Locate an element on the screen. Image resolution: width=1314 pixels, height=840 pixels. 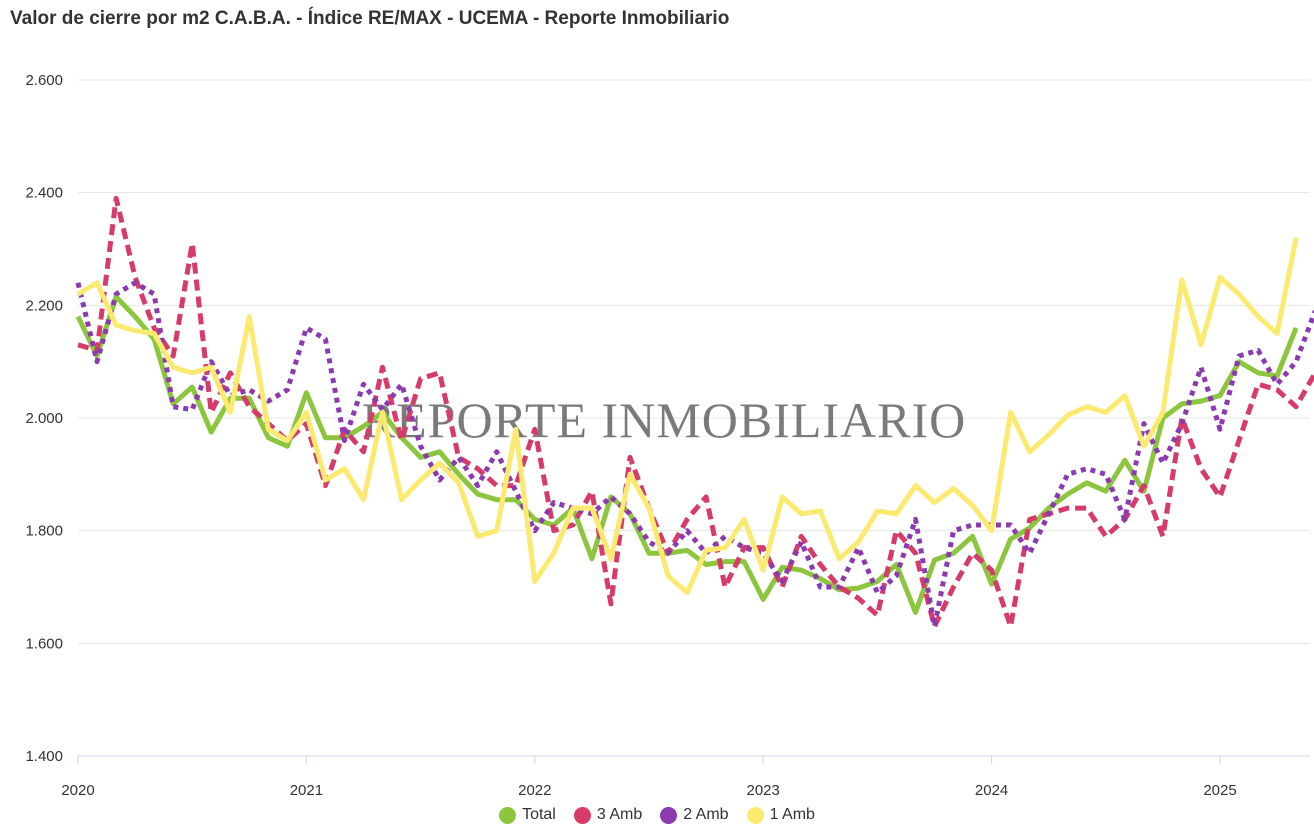
legend-label: 1 Amb is located at coordinates (792, 814).